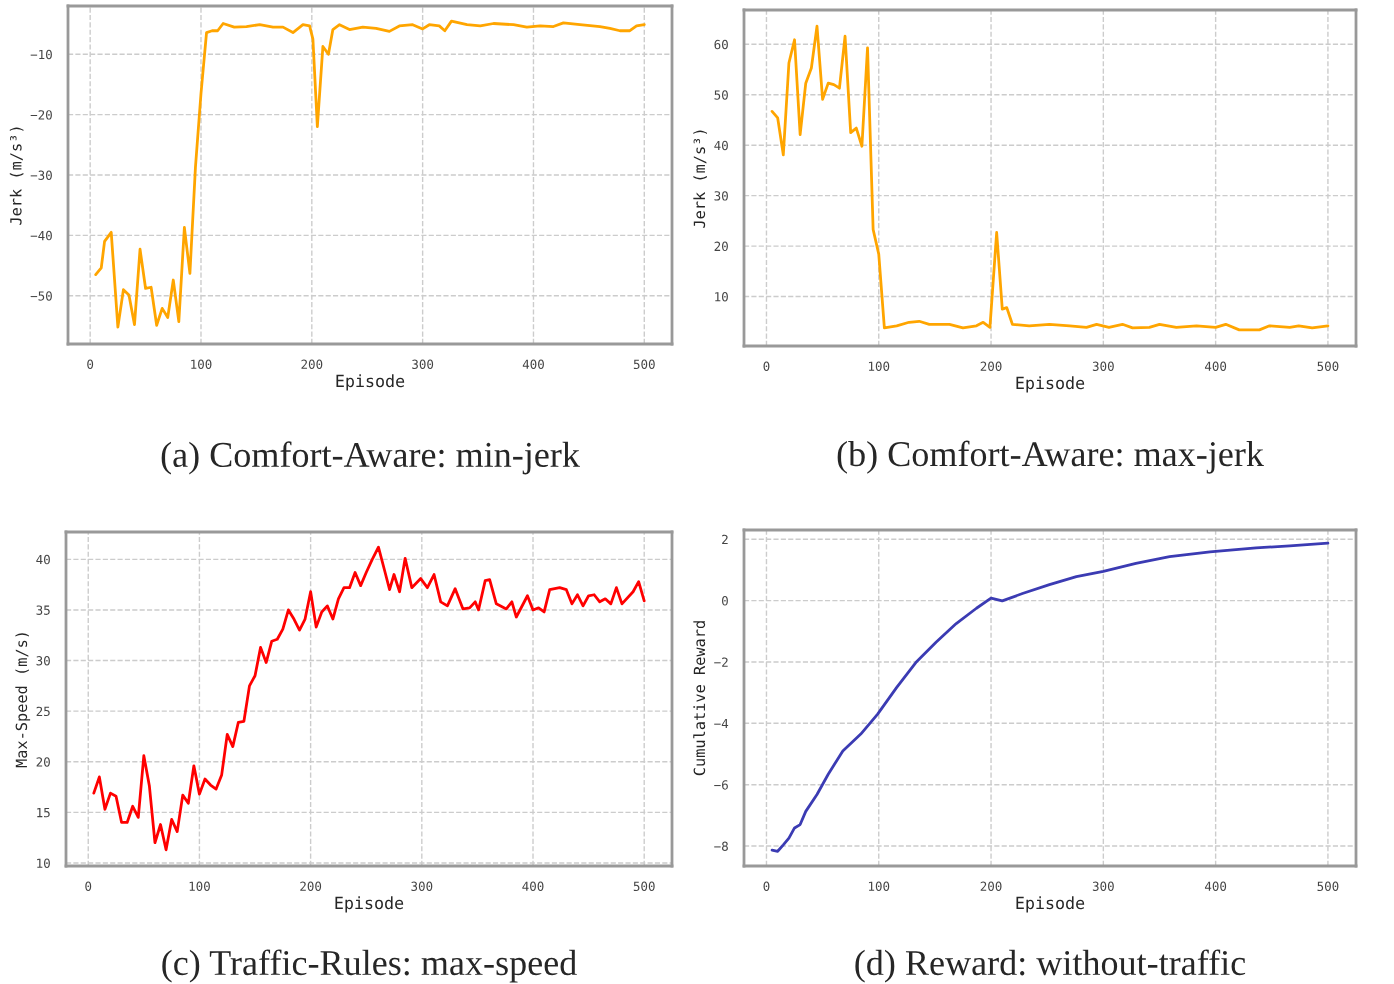  I want to click on text: (a) Comfort-Aware: min-jerk, so click(370, 458).